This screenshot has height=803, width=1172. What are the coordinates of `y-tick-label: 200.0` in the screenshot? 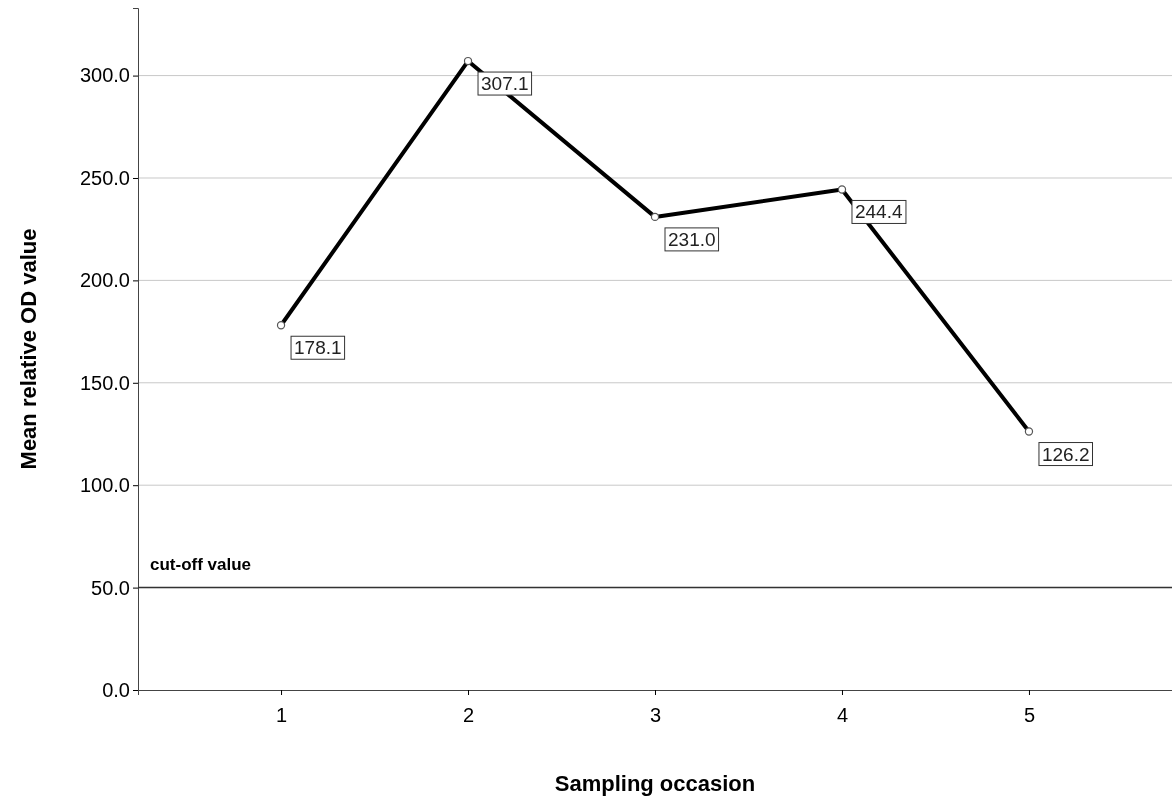 It's located at (104, 280).